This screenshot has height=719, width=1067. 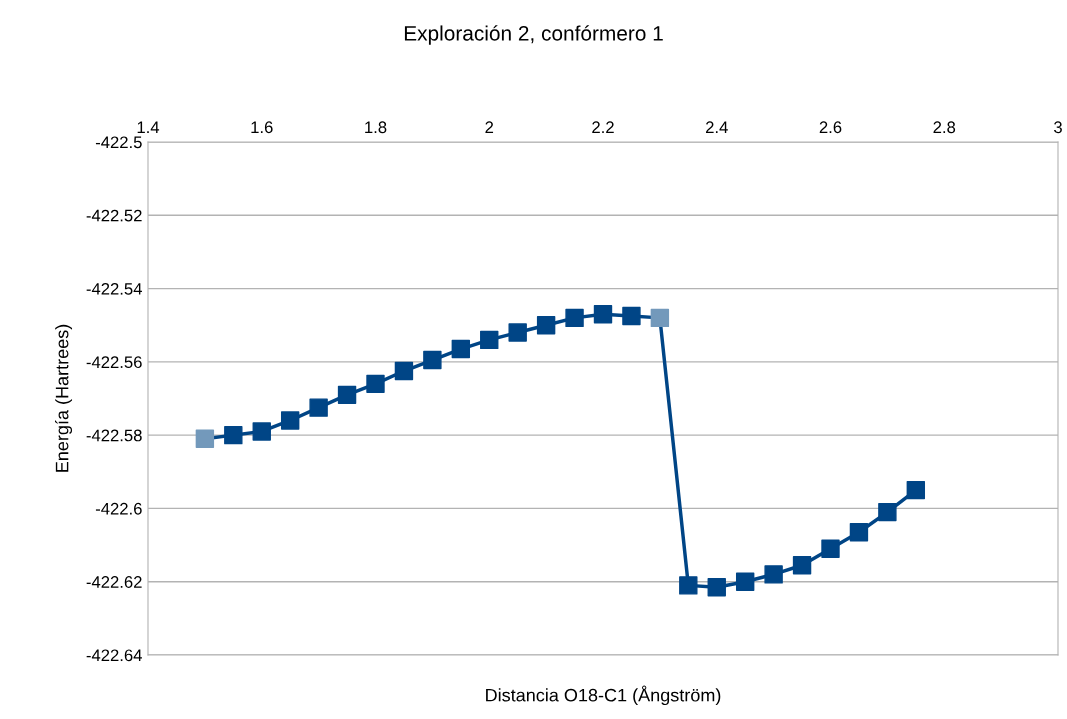 What do you see at coordinates (603, 314) in the screenshot?
I see `point` at bounding box center [603, 314].